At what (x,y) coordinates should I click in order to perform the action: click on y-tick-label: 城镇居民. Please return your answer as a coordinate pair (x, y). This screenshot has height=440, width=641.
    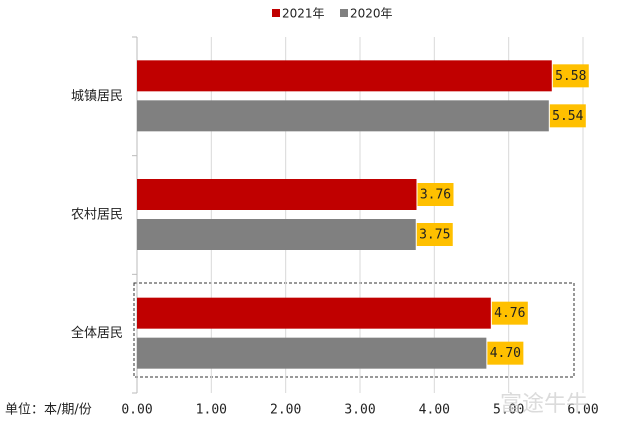
    Looking at the image, I should click on (97, 96).